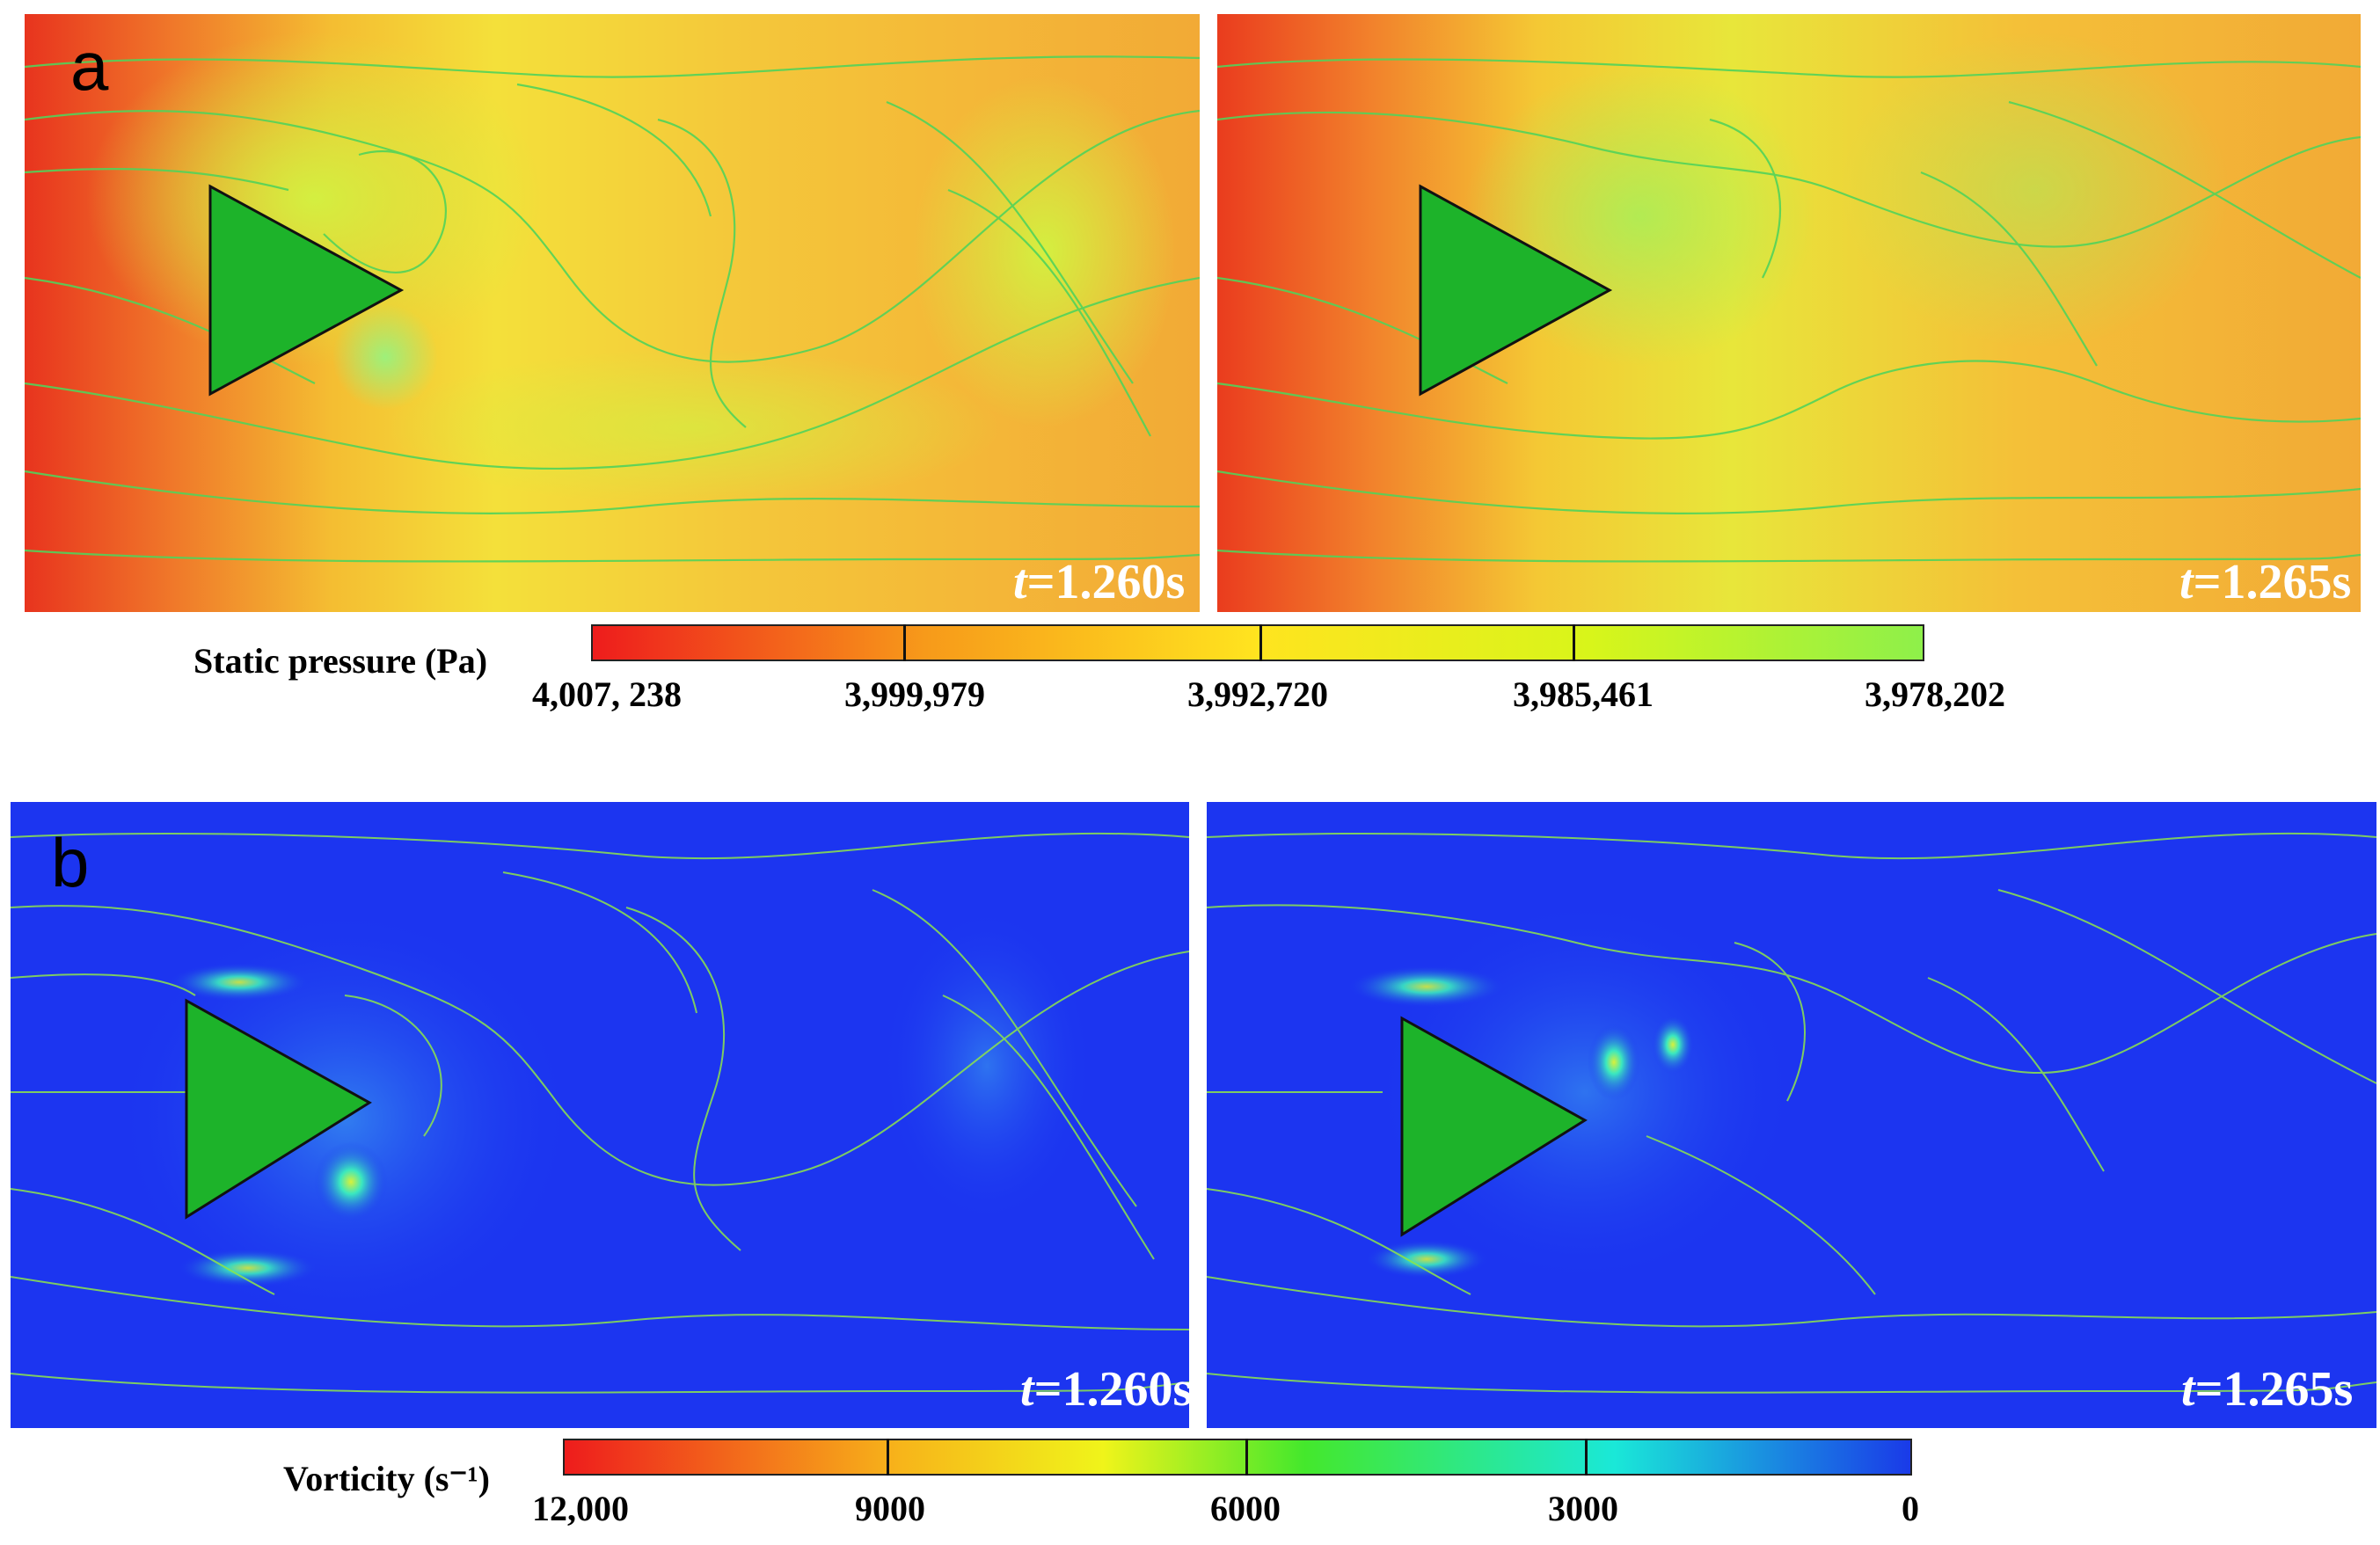 Image resolution: width=2380 pixels, height=1545 pixels. I want to click on colorbar-b-gradient, so click(1237, 1457).